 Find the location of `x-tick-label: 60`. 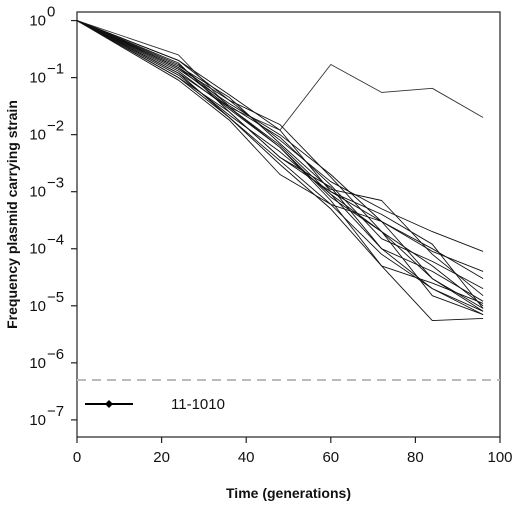

x-tick-label: 60 is located at coordinates (330, 457).